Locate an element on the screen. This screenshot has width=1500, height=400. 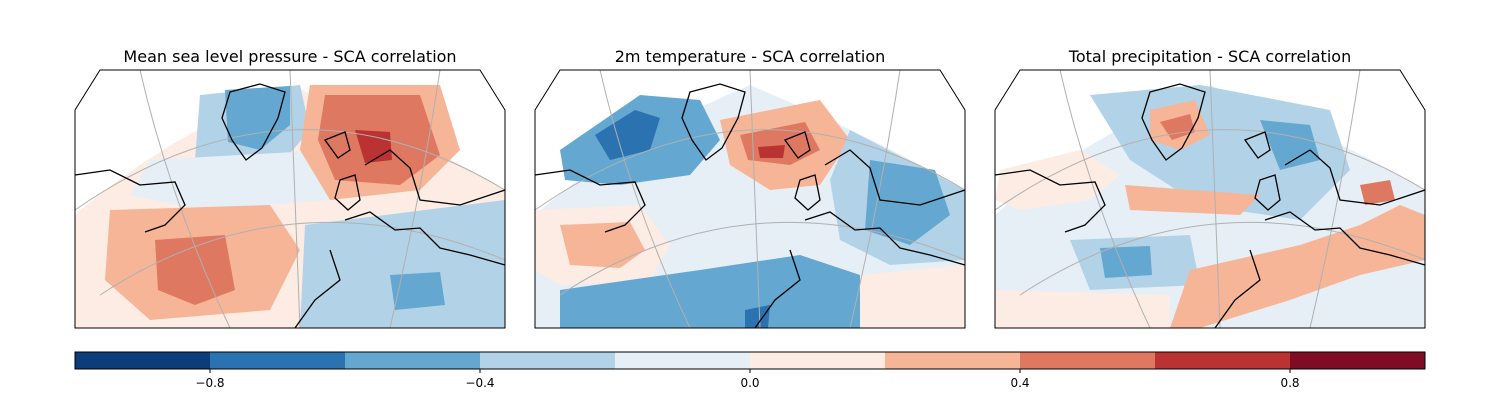
colorbar-blocks is located at coordinates (750, 360).